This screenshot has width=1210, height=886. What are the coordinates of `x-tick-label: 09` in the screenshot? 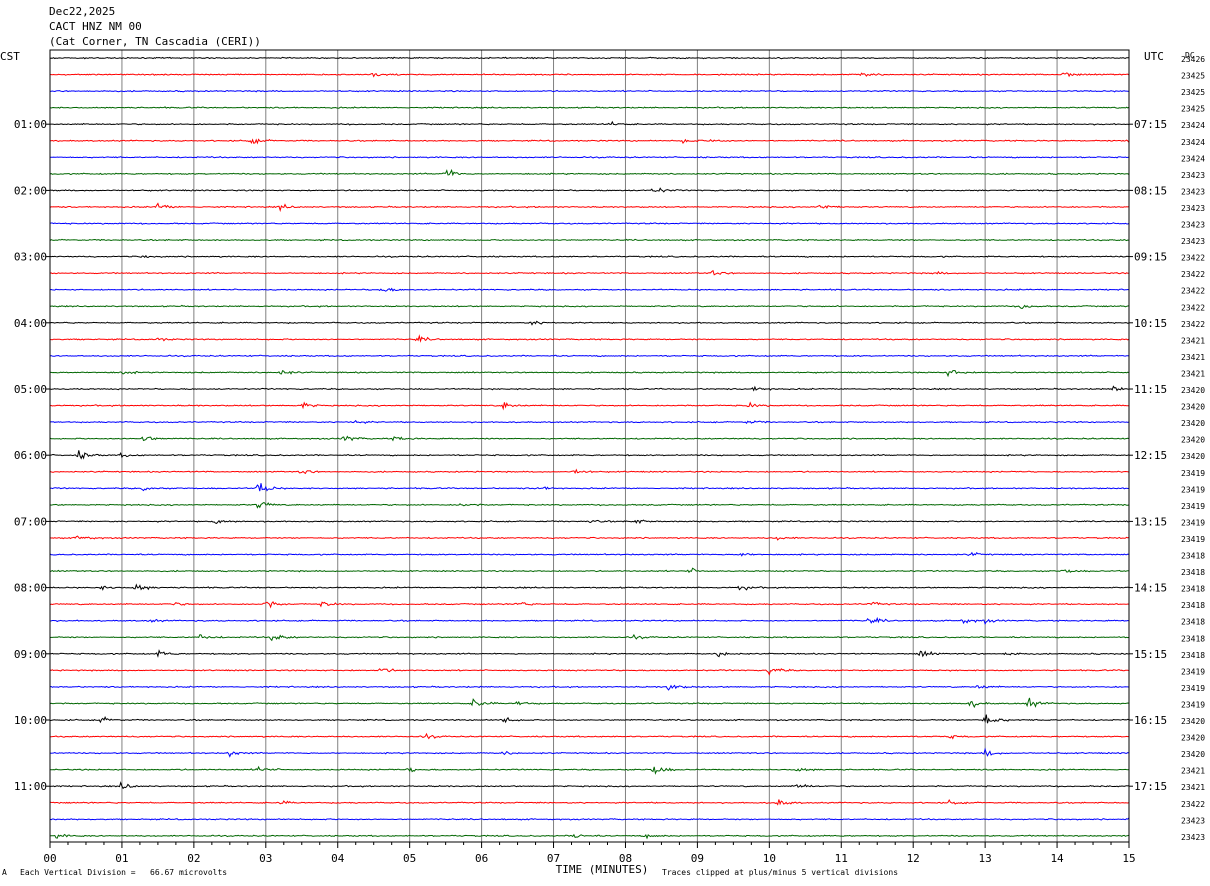 It's located at (697, 858).